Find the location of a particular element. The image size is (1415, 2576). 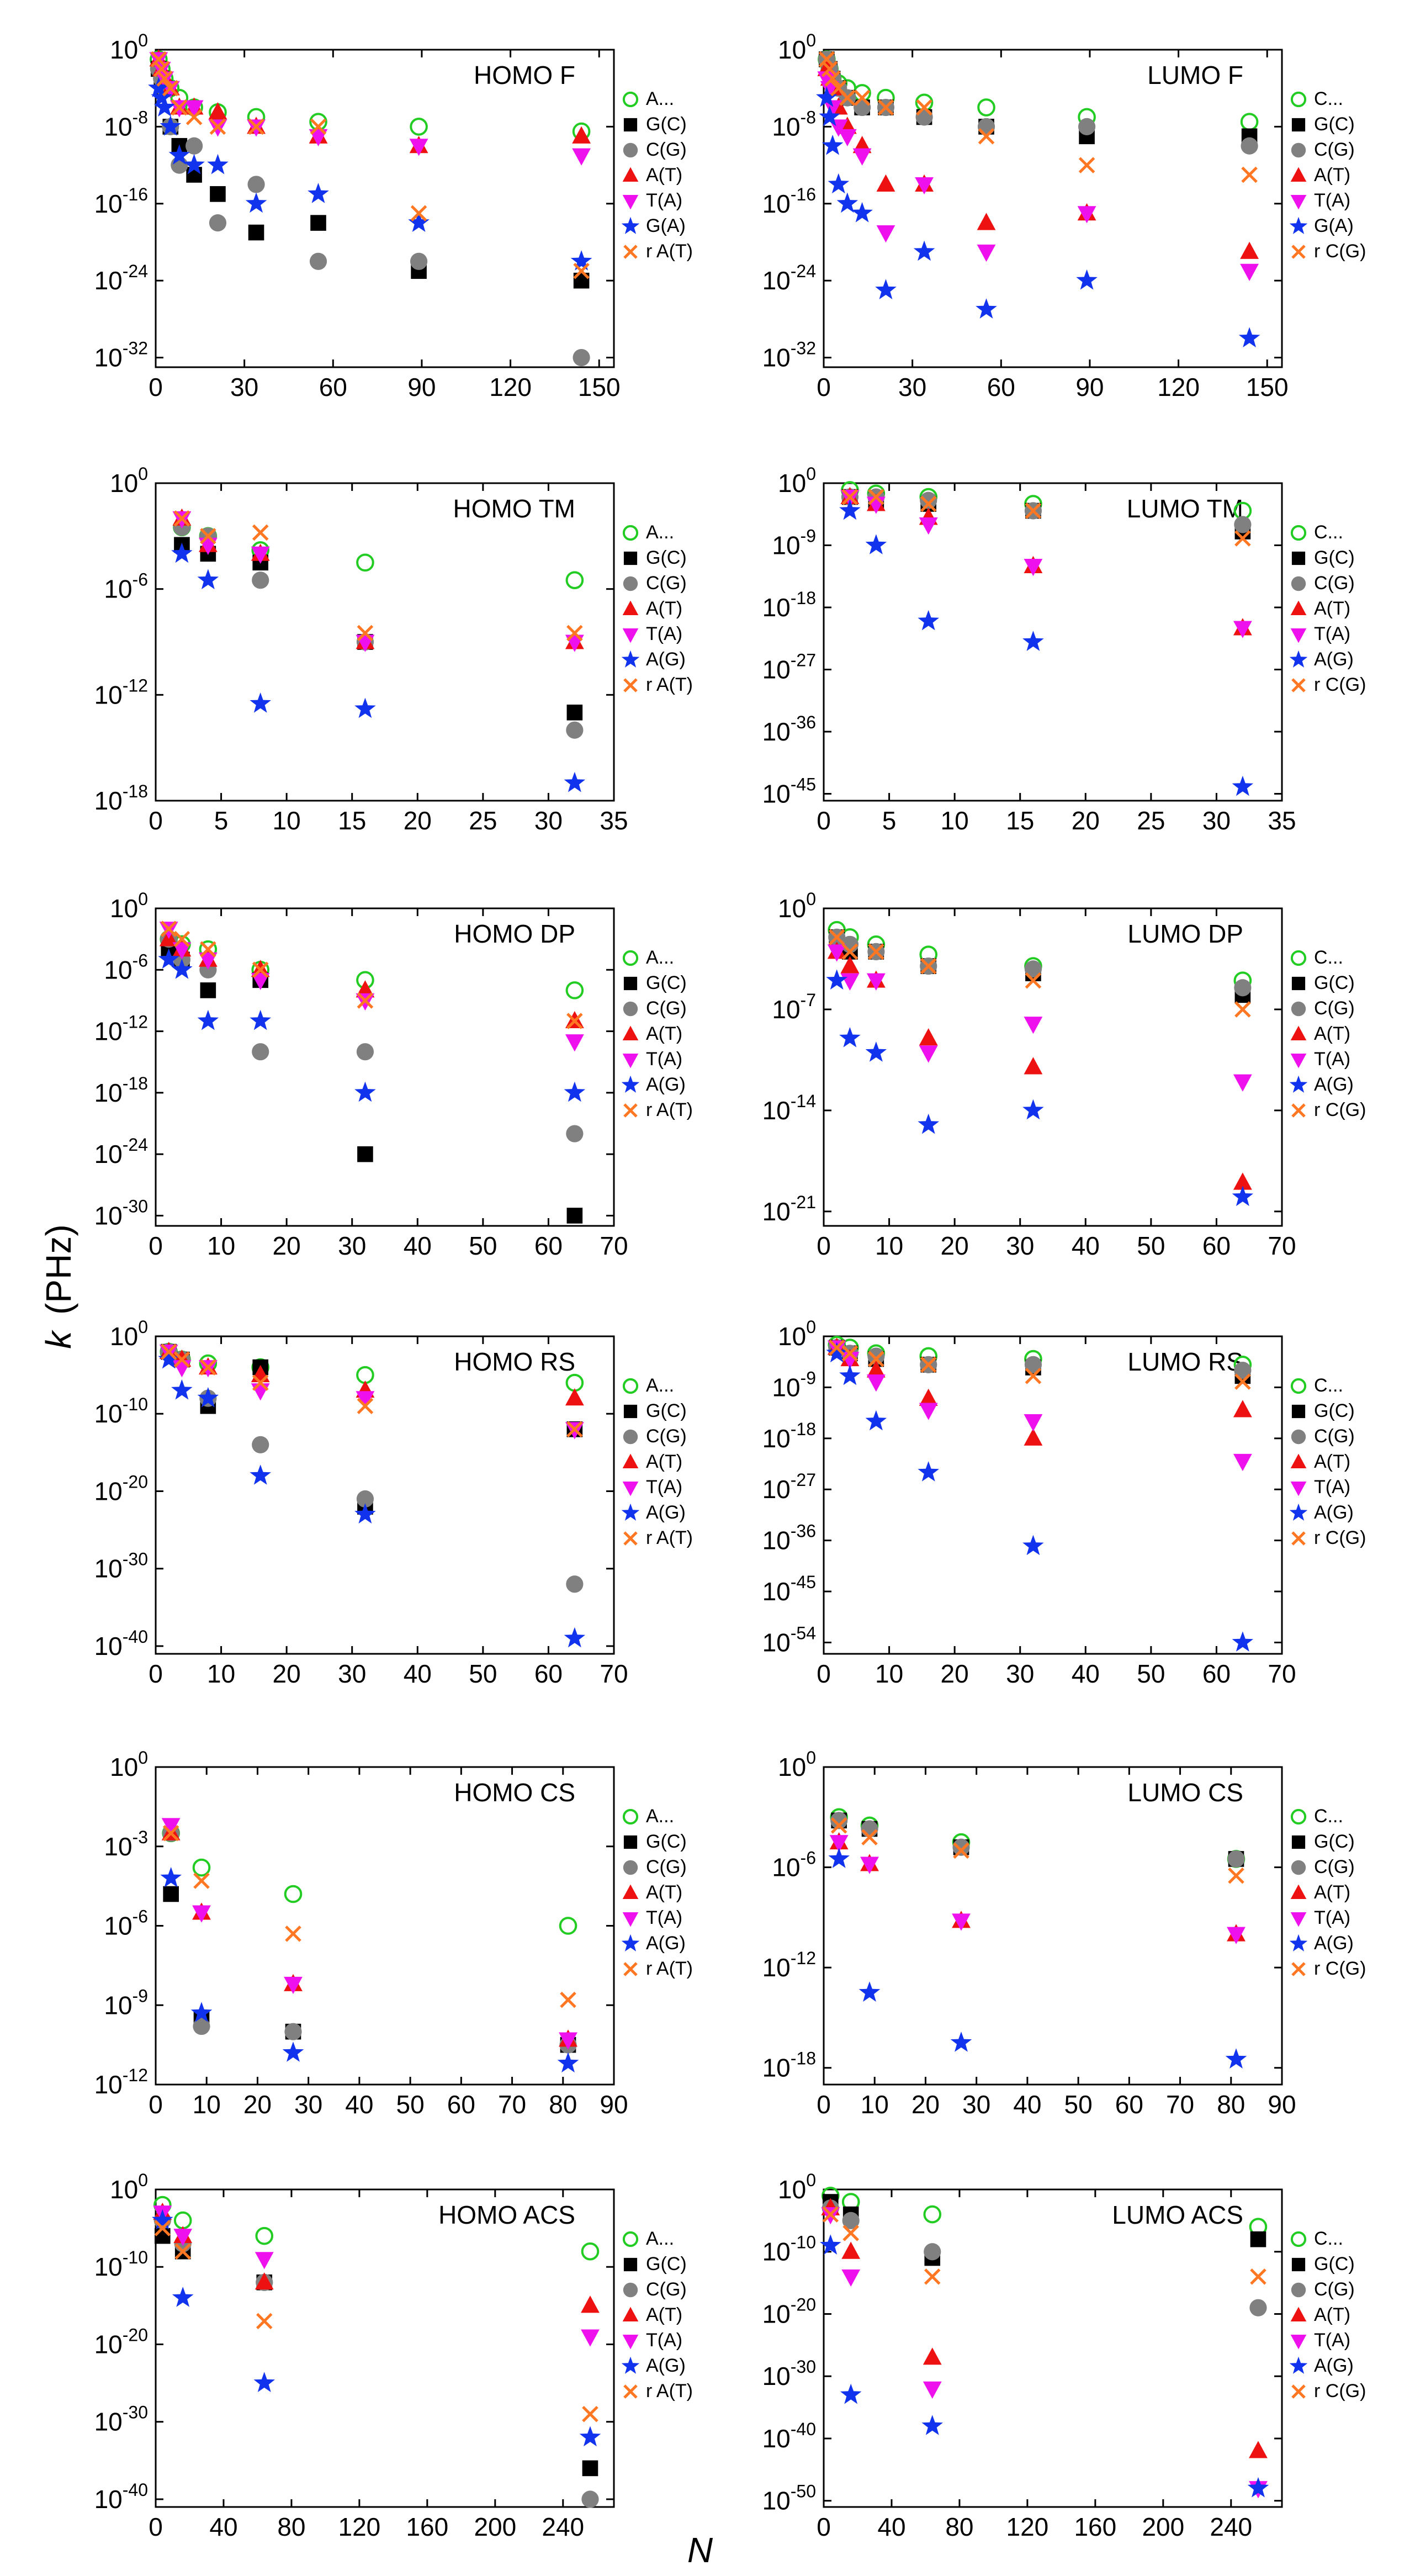

x-tick-label: 25 is located at coordinates (483, 821).